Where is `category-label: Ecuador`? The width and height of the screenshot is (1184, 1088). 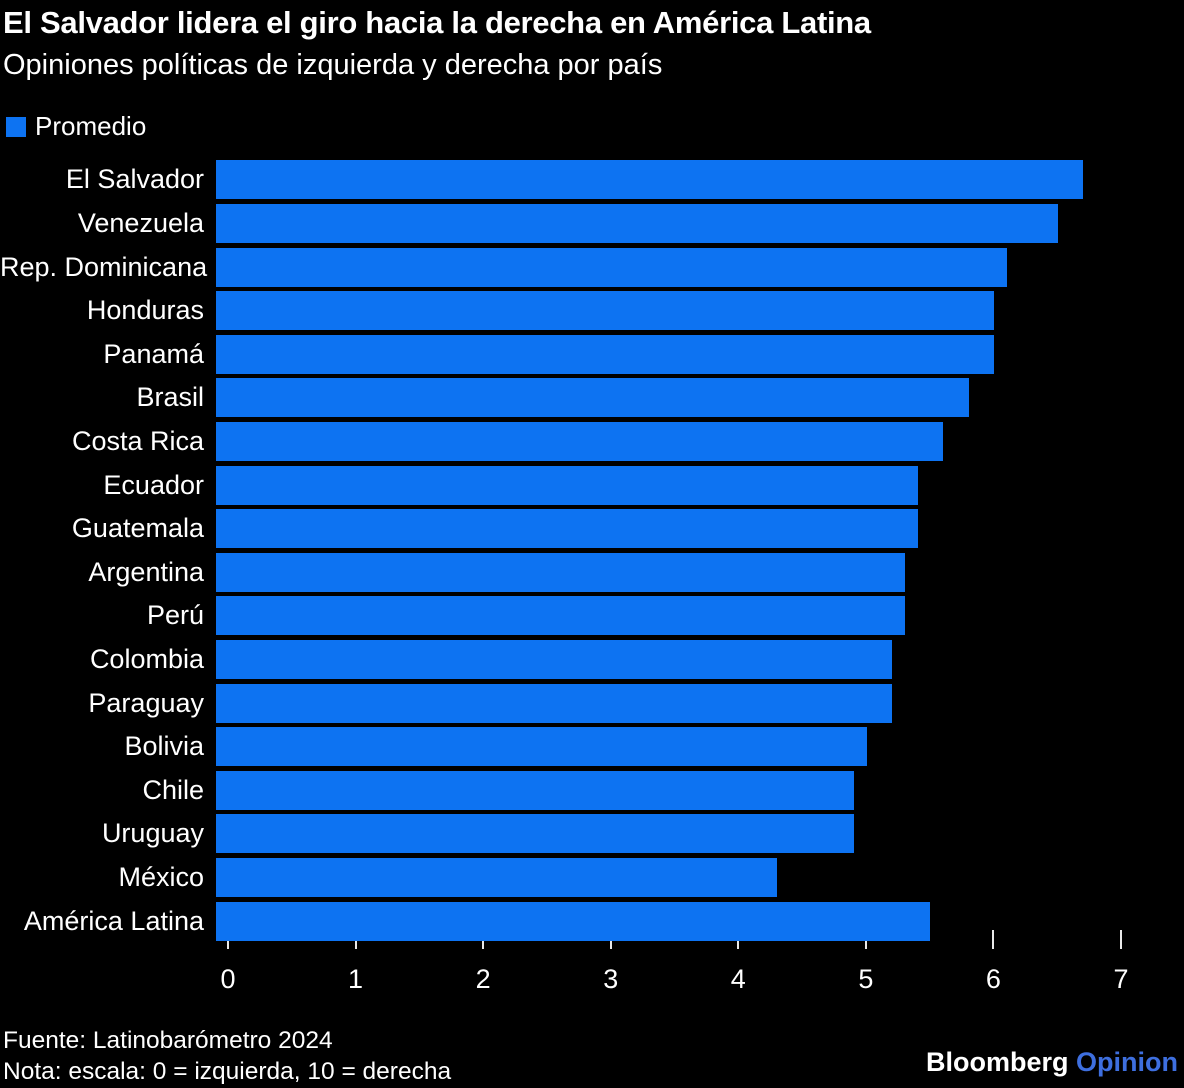 category-label: Ecuador is located at coordinates (153, 484).